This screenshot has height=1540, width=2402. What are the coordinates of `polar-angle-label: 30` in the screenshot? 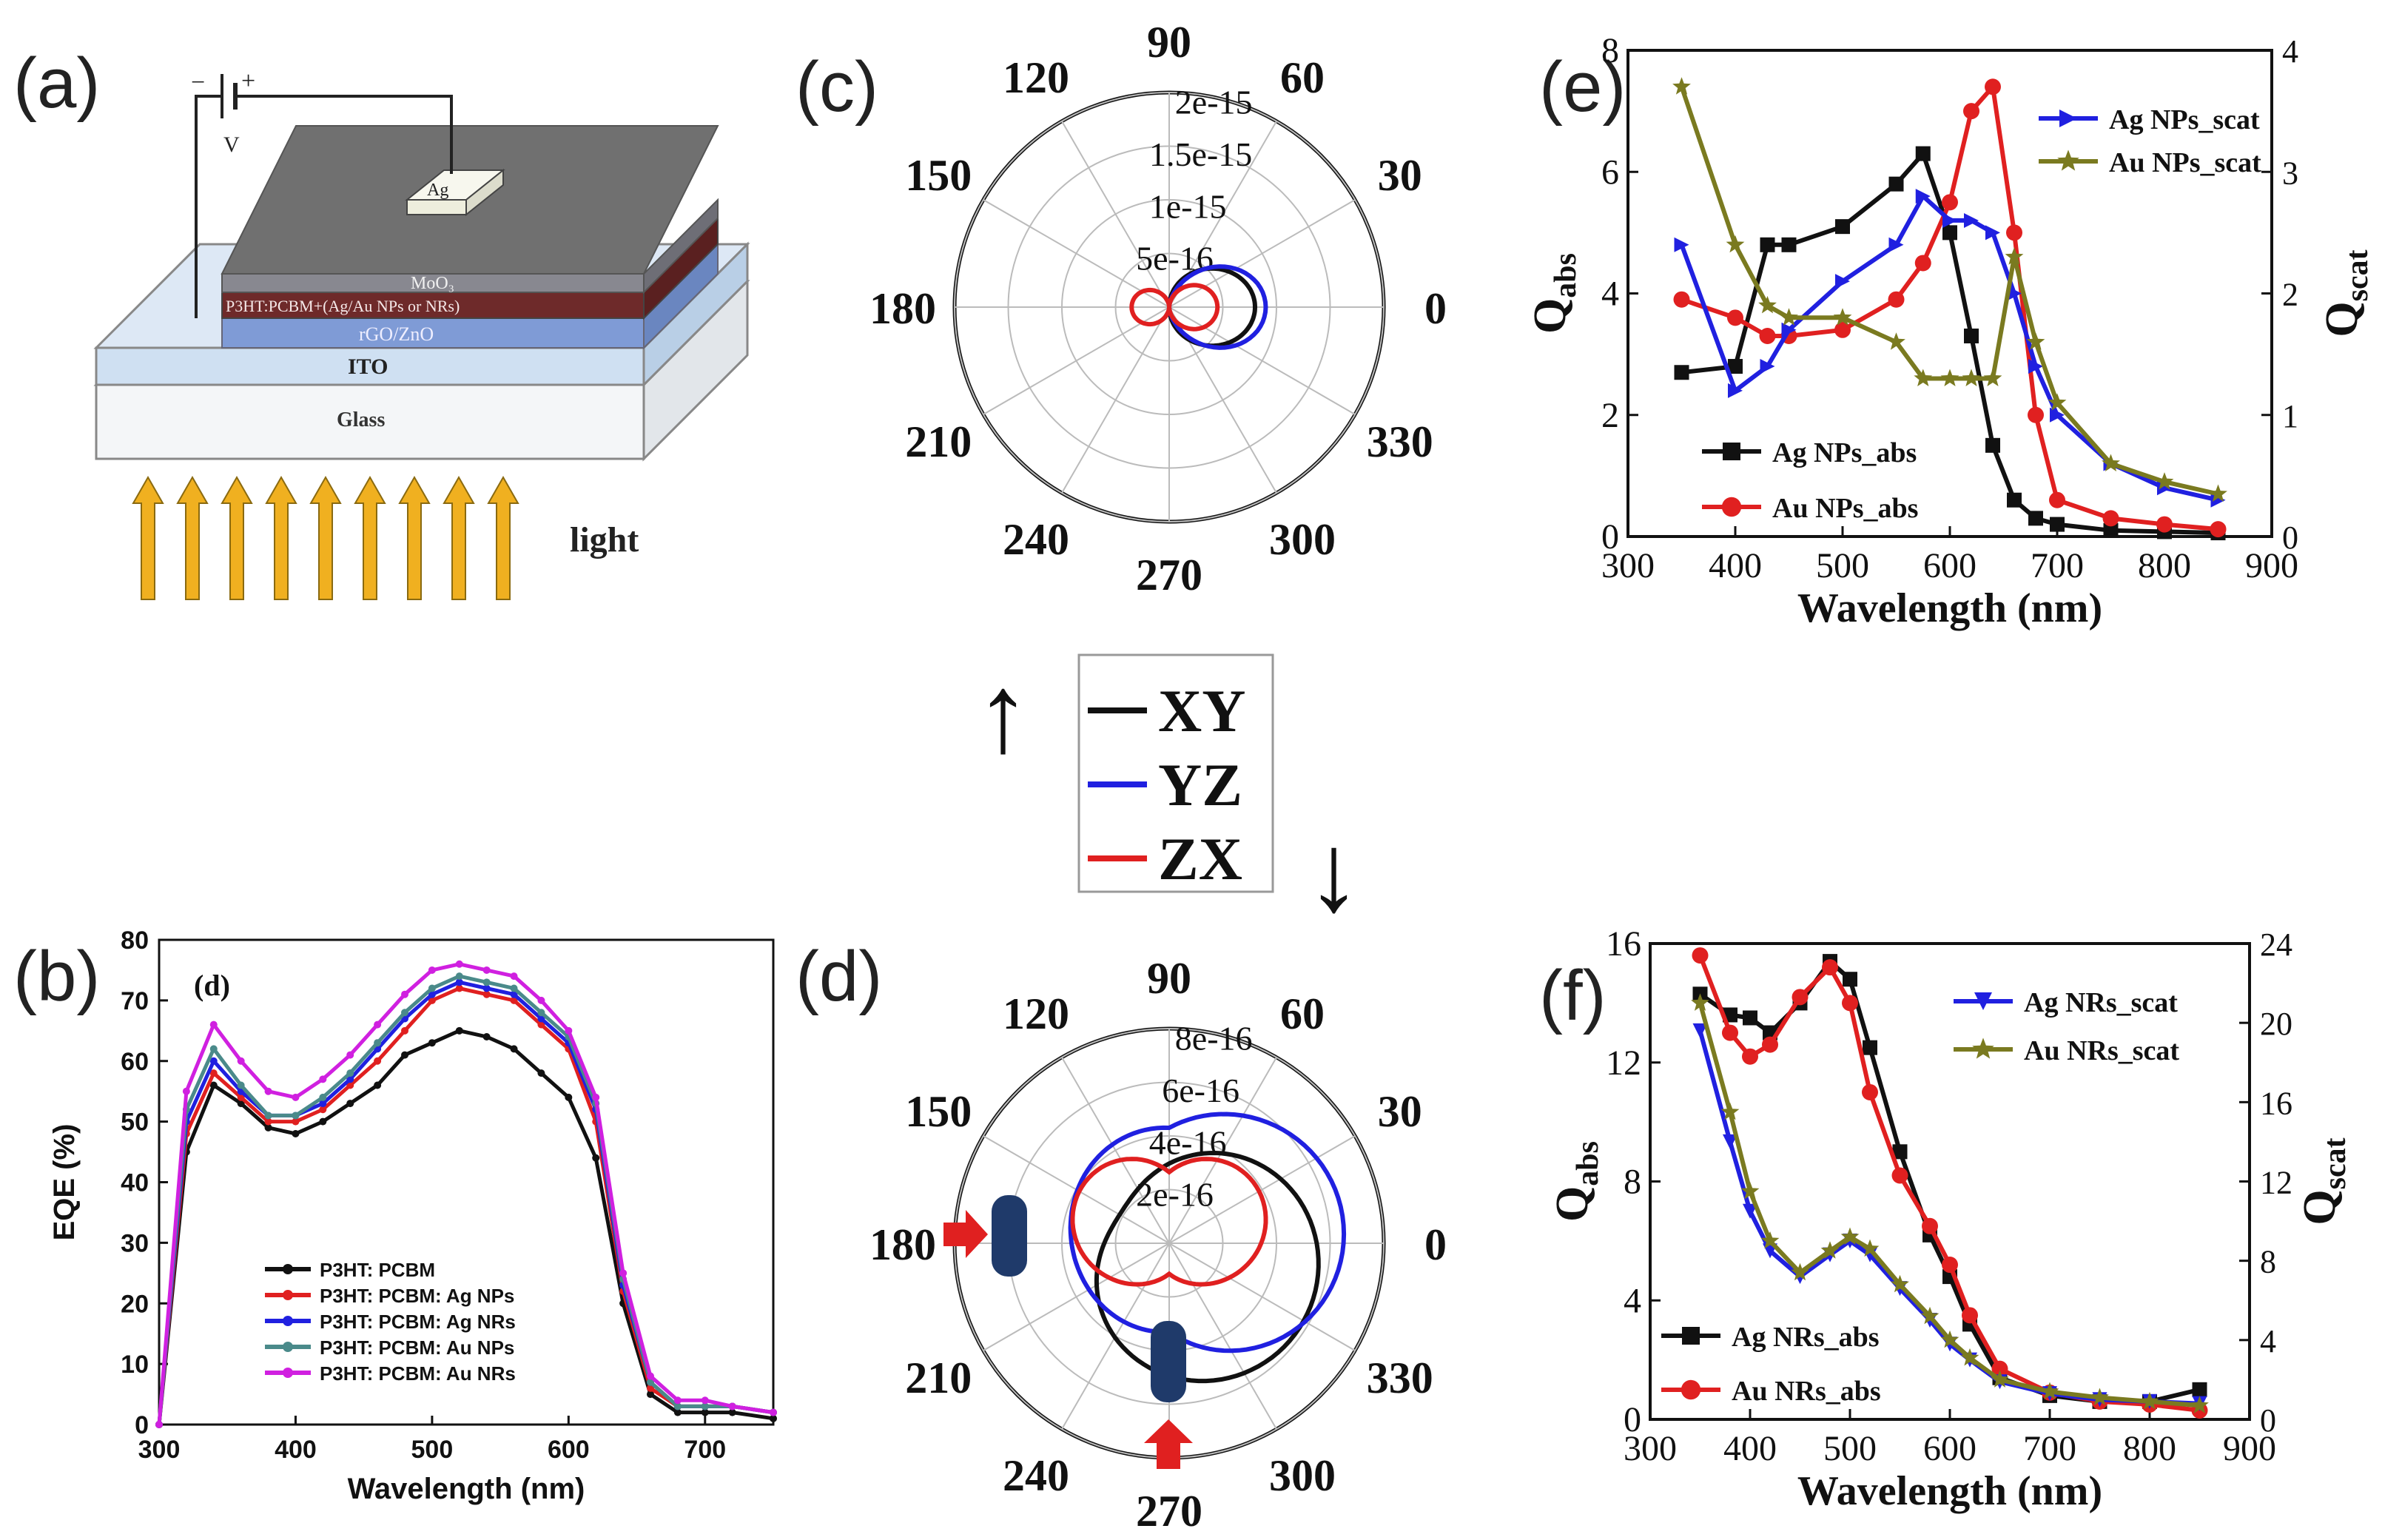 It's located at (1400, 175).